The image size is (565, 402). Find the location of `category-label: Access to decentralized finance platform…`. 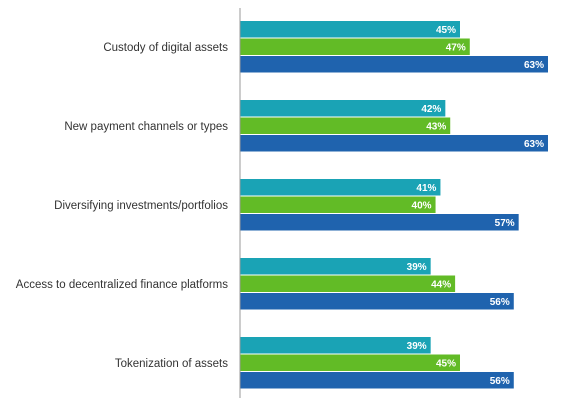

category-label: Access to decentralized finance platform… is located at coordinates (122, 285).